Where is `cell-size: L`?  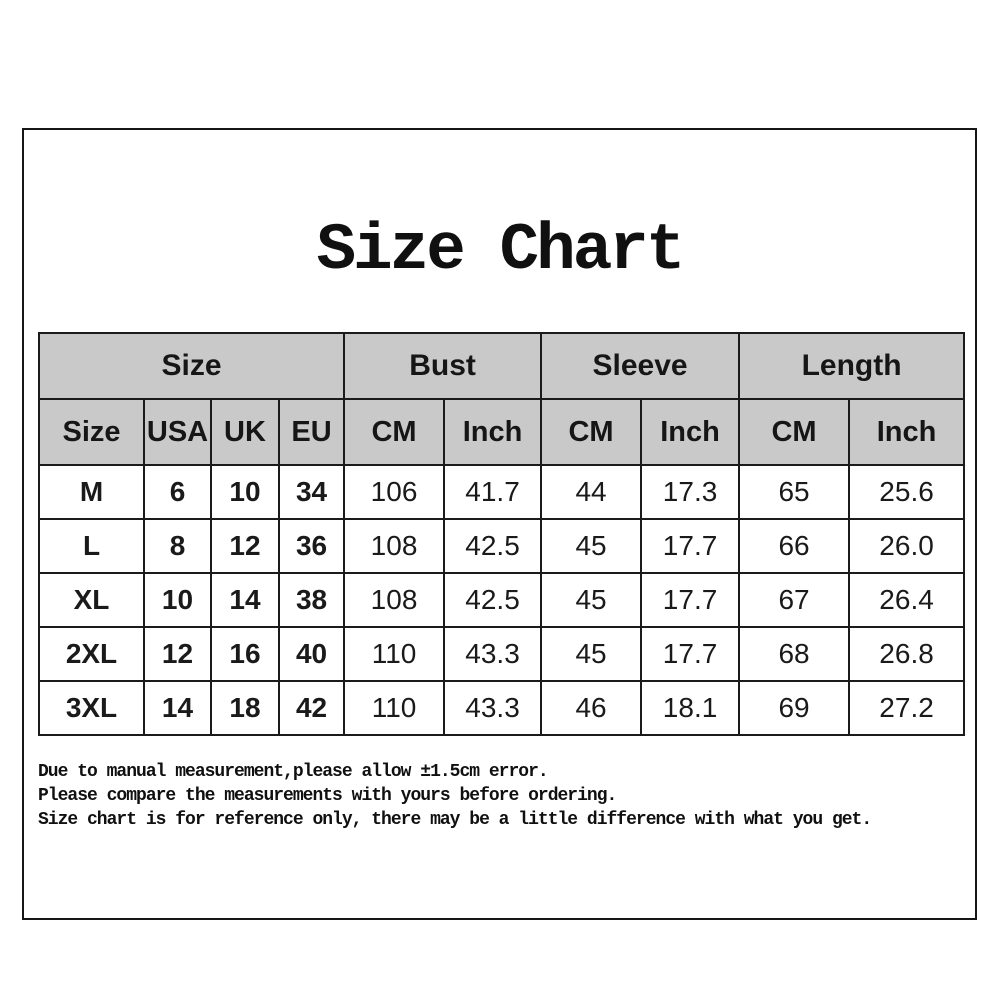 cell-size: L is located at coordinates (91, 546).